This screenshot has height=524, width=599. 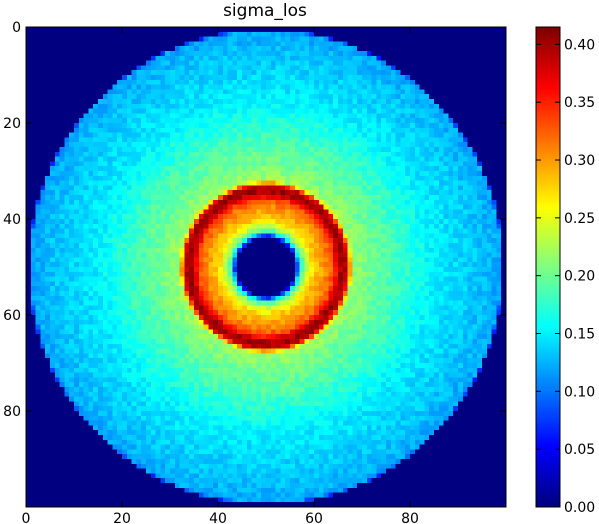 I want to click on colorbar-gradient, so click(x=548, y=267).